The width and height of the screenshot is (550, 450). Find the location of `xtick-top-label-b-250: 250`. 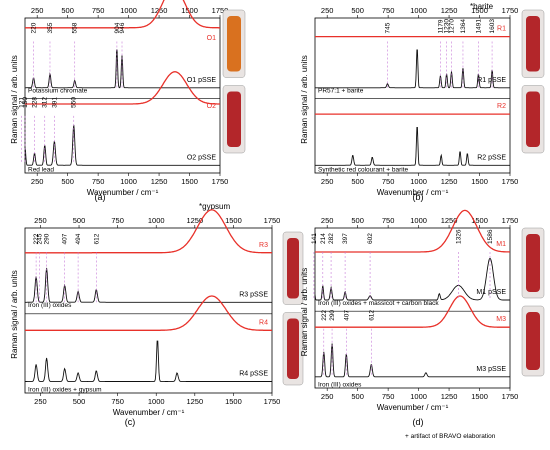

xtick-top-label-b-250: 250 is located at coordinates (327, 10).